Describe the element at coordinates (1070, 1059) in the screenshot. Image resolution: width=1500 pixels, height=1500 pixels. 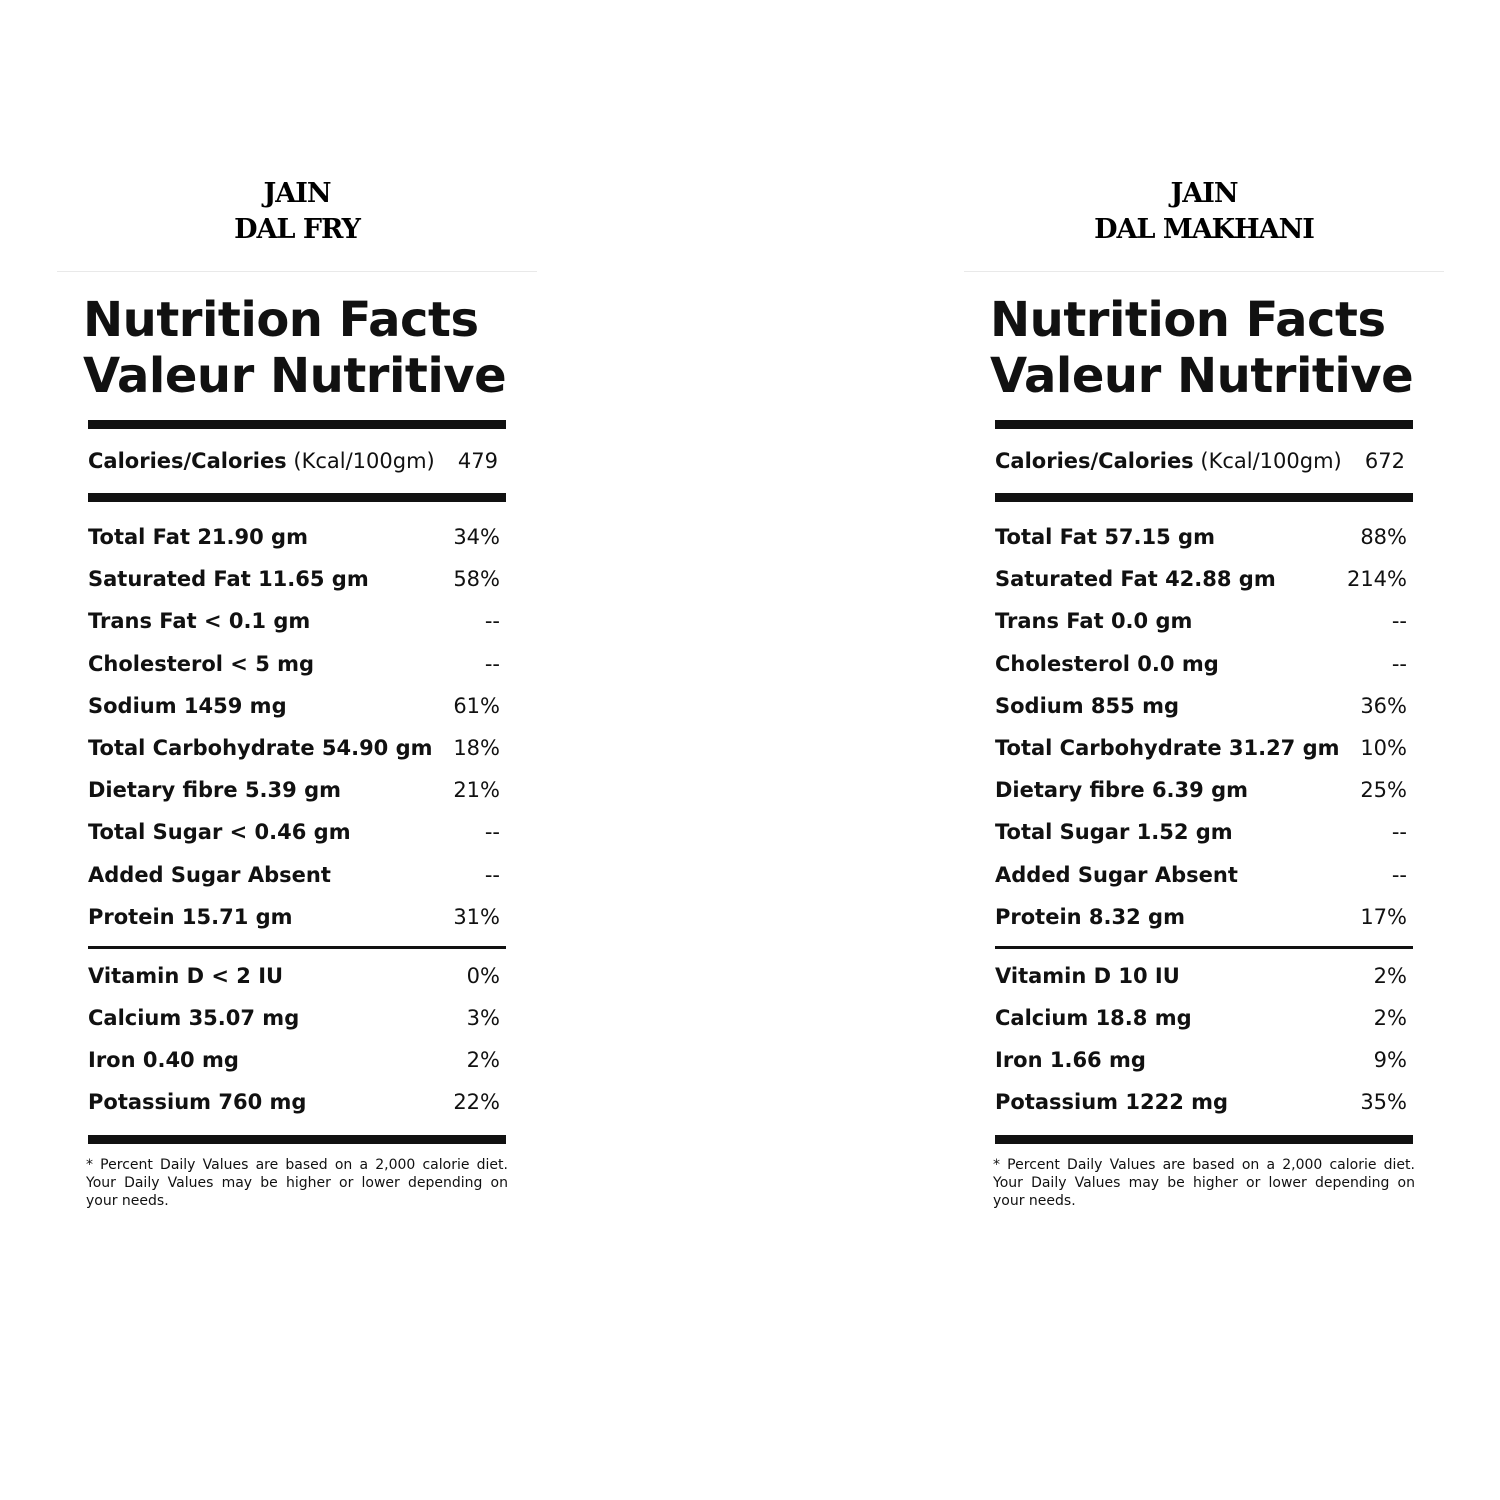
I see `vitamin-name: Iron 1.66 mg` at that location.